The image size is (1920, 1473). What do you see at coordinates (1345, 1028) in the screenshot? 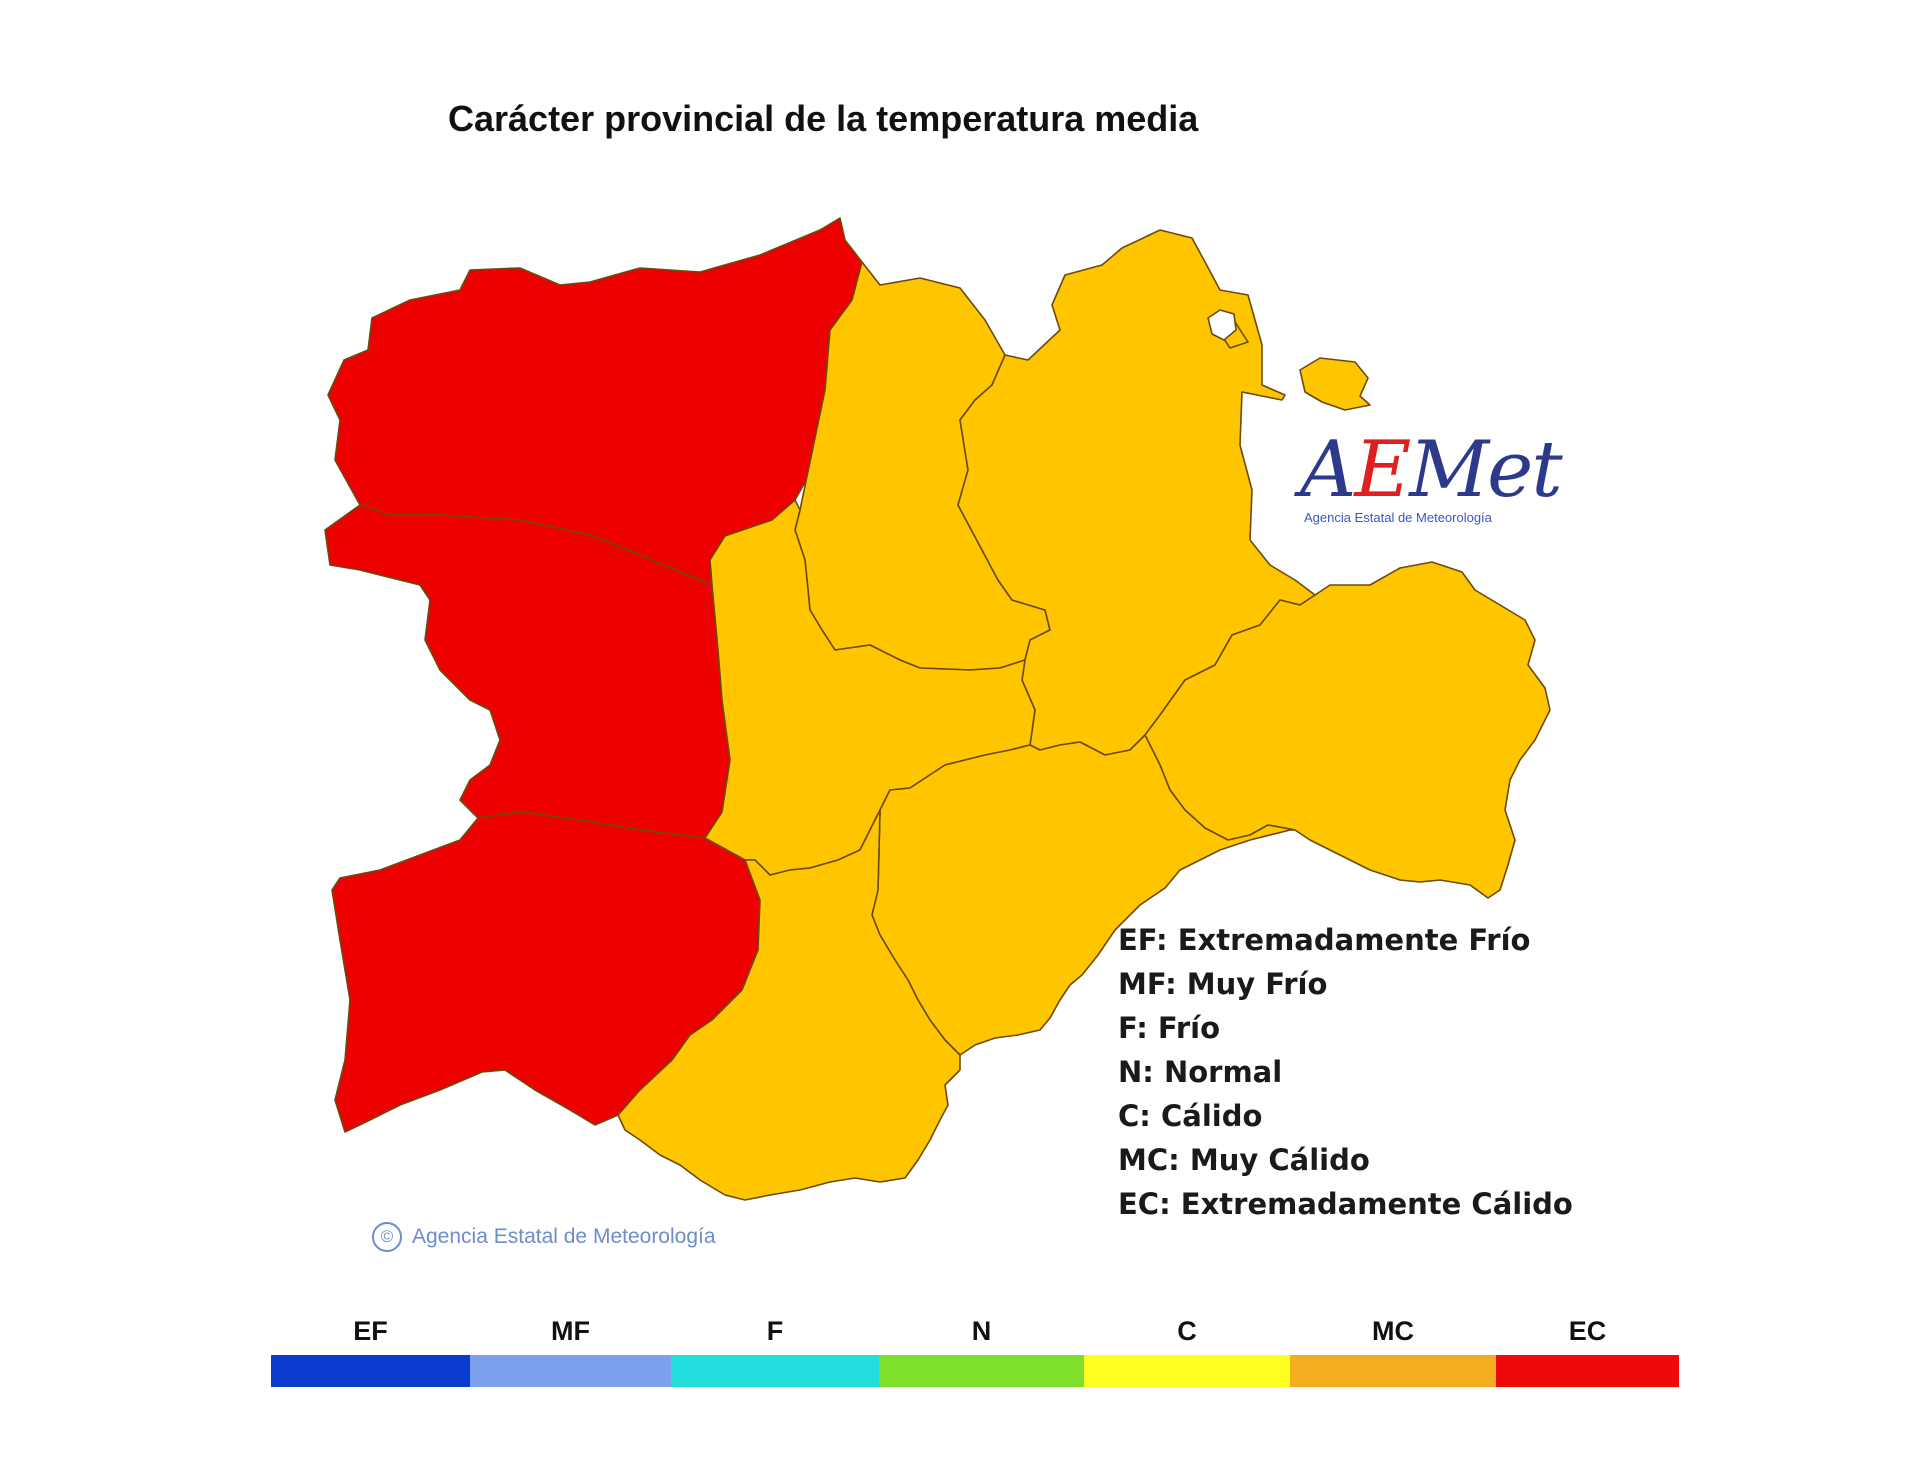
I see `legend-item-f: F: Frío` at bounding box center [1345, 1028].